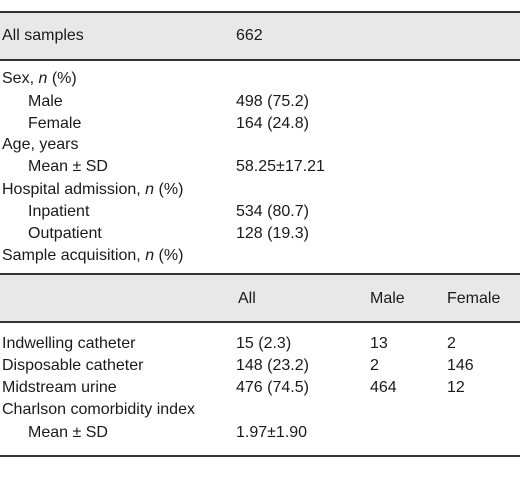 This screenshot has width=520, height=482. Describe the element at coordinates (73, 365) in the screenshot. I see `row-disposable-label: Disposable catheter` at that location.